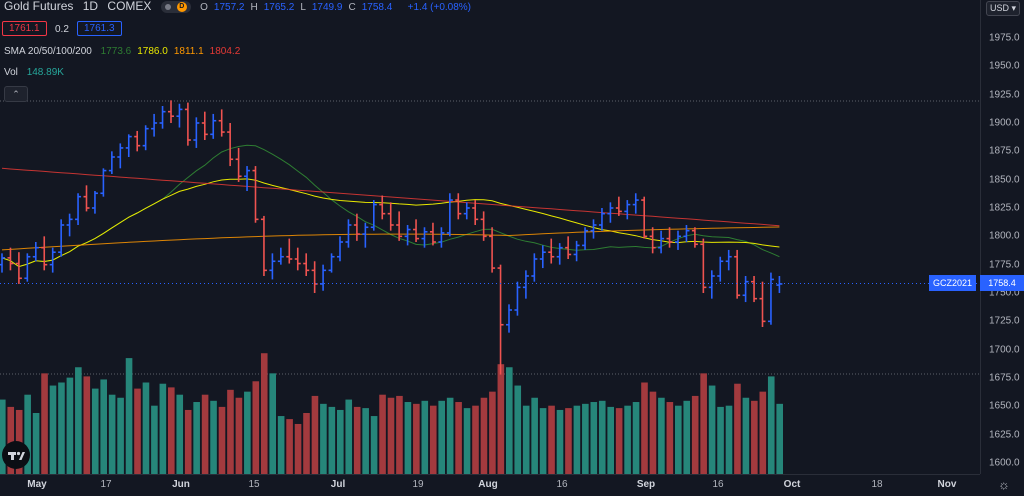  What do you see at coordinates (175, 6) in the screenshot?
I see `market-status-toggle: D` at bounding box center [175, 6].